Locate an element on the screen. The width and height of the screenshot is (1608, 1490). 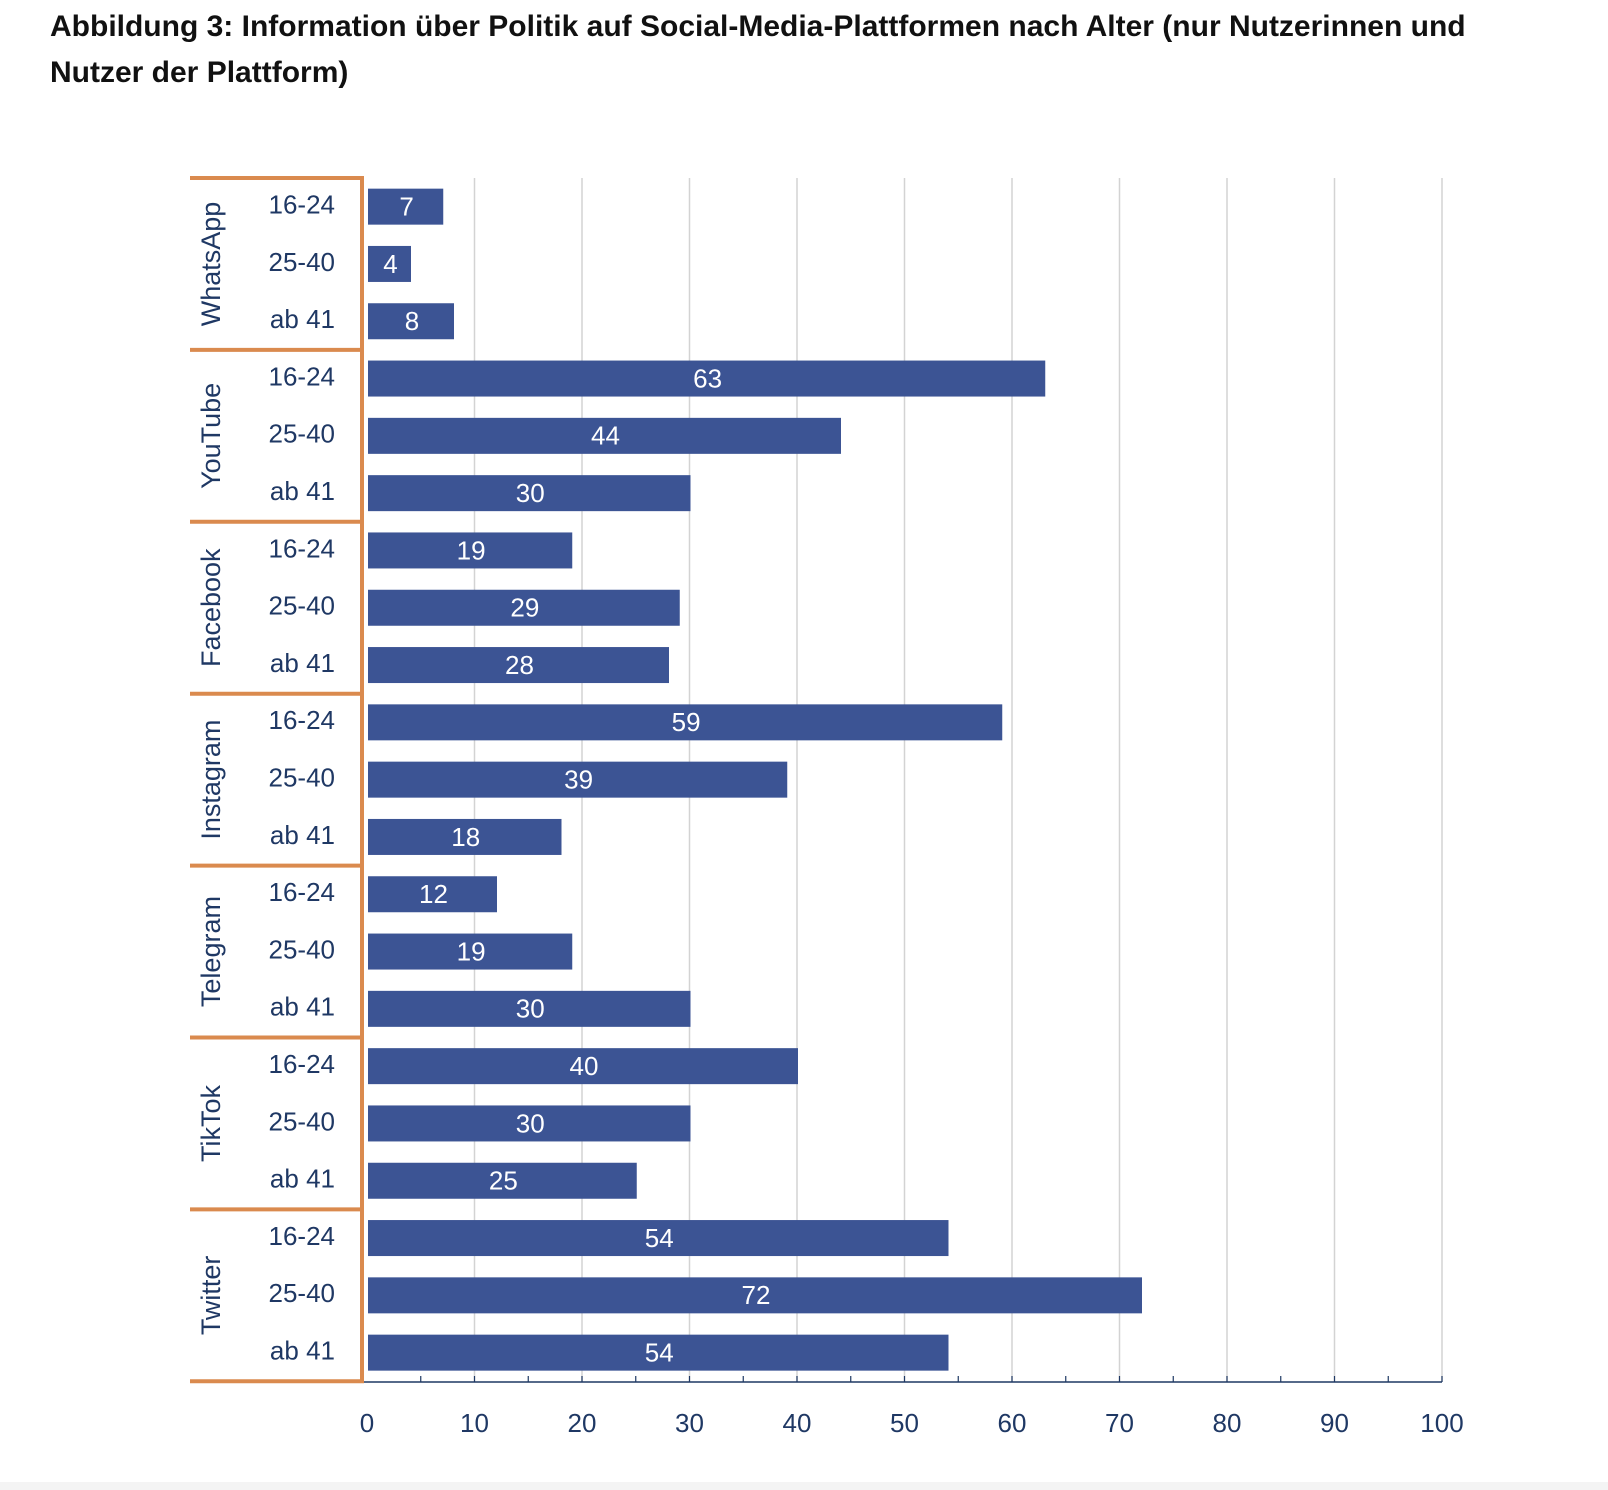
group-label: Telegram is located at coordinates (211, 951).